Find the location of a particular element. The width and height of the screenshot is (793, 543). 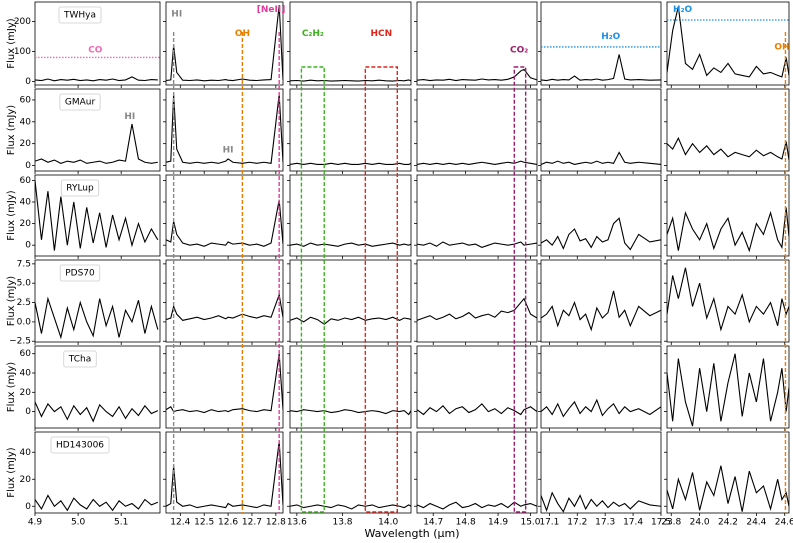

target-name: TCha is located at coordinates (79, 360).